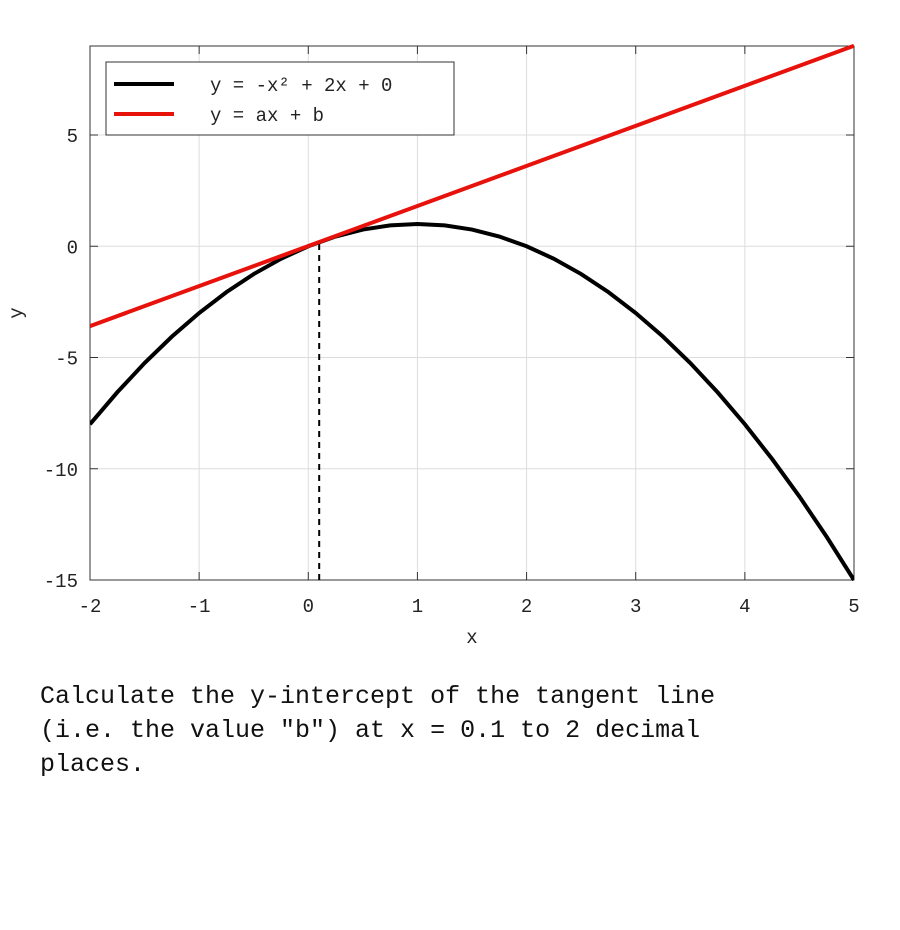 This screenshot has height=930, width=900. Describe the element at coordinates (471, 638) in the screenshot. I see `x-axis-label: x` at that location.